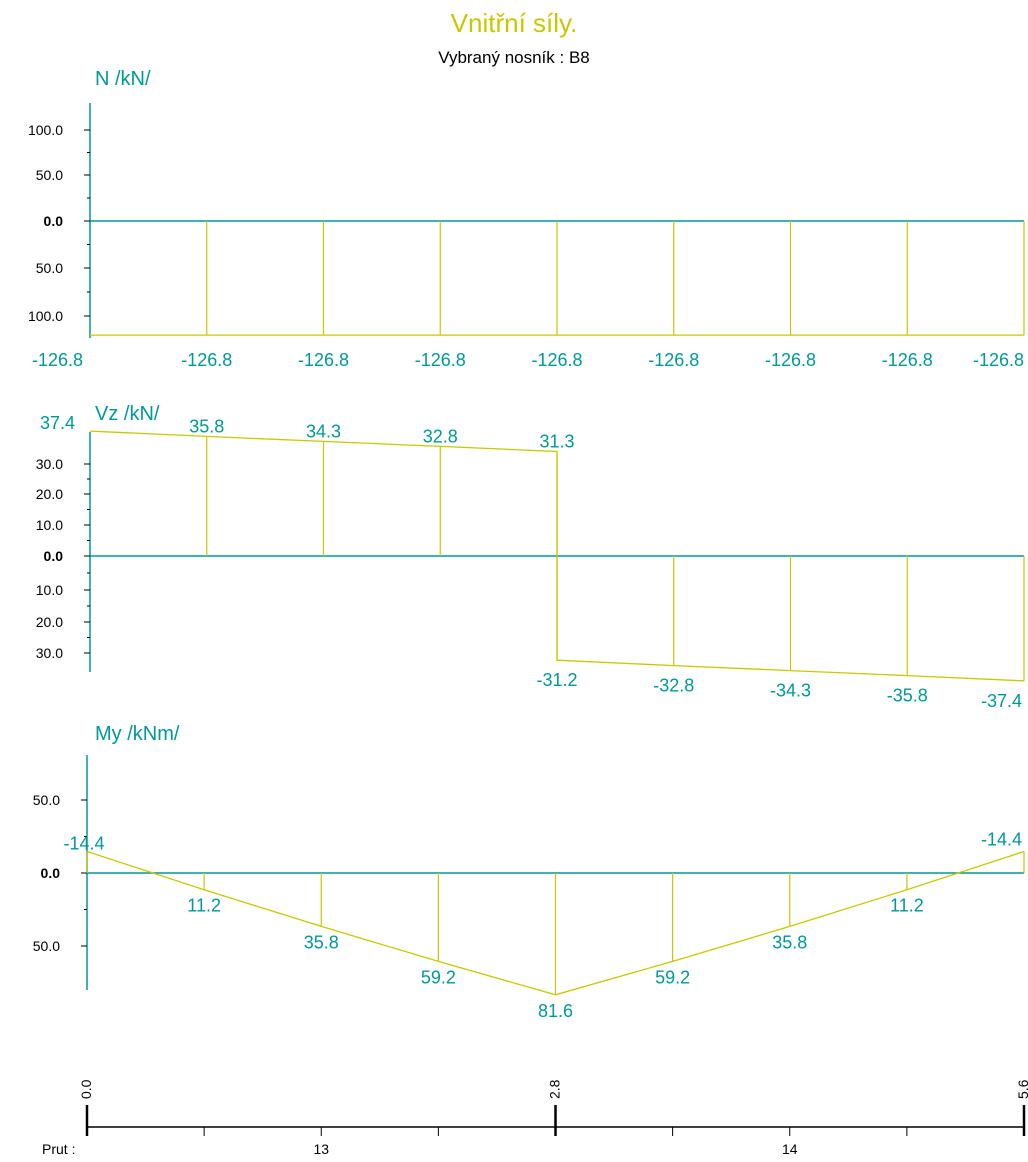  I want to click on panel2-value-label: 31.3, so click(556, 441).